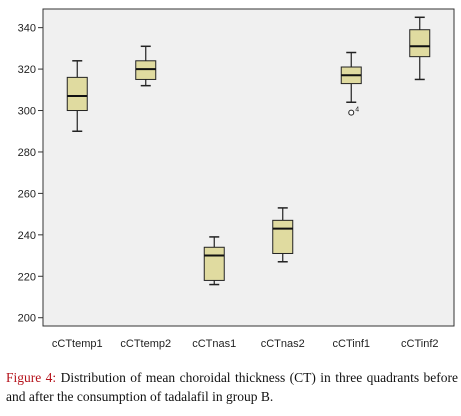  What do you see at coordinates (27, 70) in the screenshot?
I see `y-tick-label: 320` at bounding box center [27, 70].